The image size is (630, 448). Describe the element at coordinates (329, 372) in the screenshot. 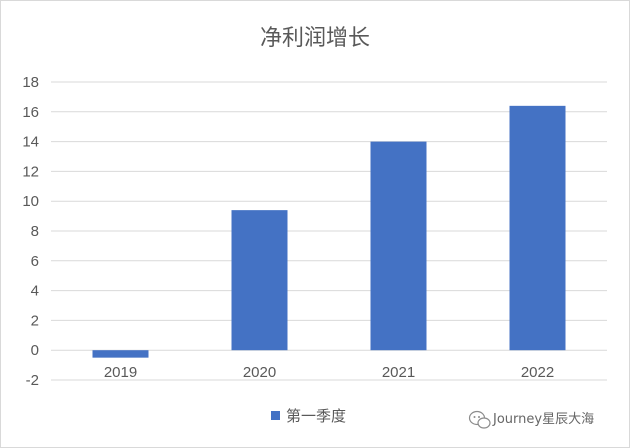

I see `x-axis-tick-labels: 2019 2020 2021 2022` at that location.